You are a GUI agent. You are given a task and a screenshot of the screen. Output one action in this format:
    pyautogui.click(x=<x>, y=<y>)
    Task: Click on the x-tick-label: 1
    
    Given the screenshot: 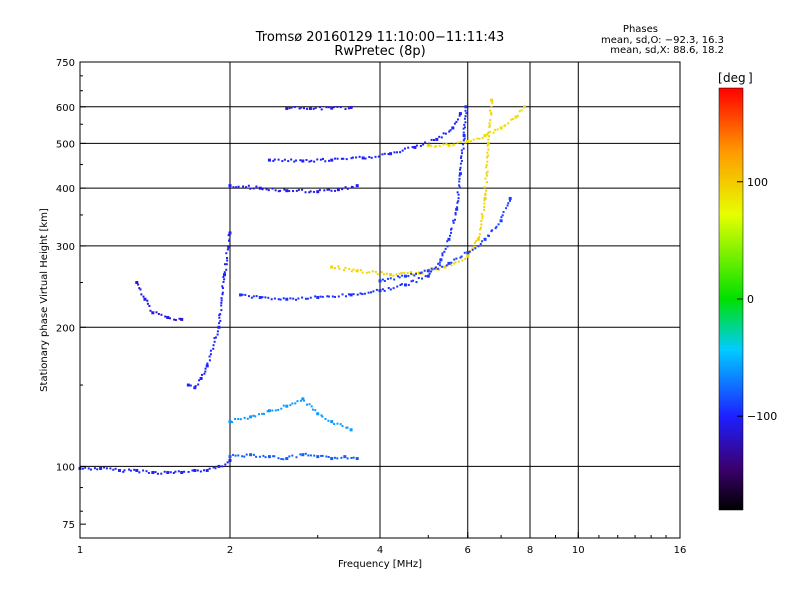 What is the action you would take?
    pyautogui.click(x=80, y=550)
    